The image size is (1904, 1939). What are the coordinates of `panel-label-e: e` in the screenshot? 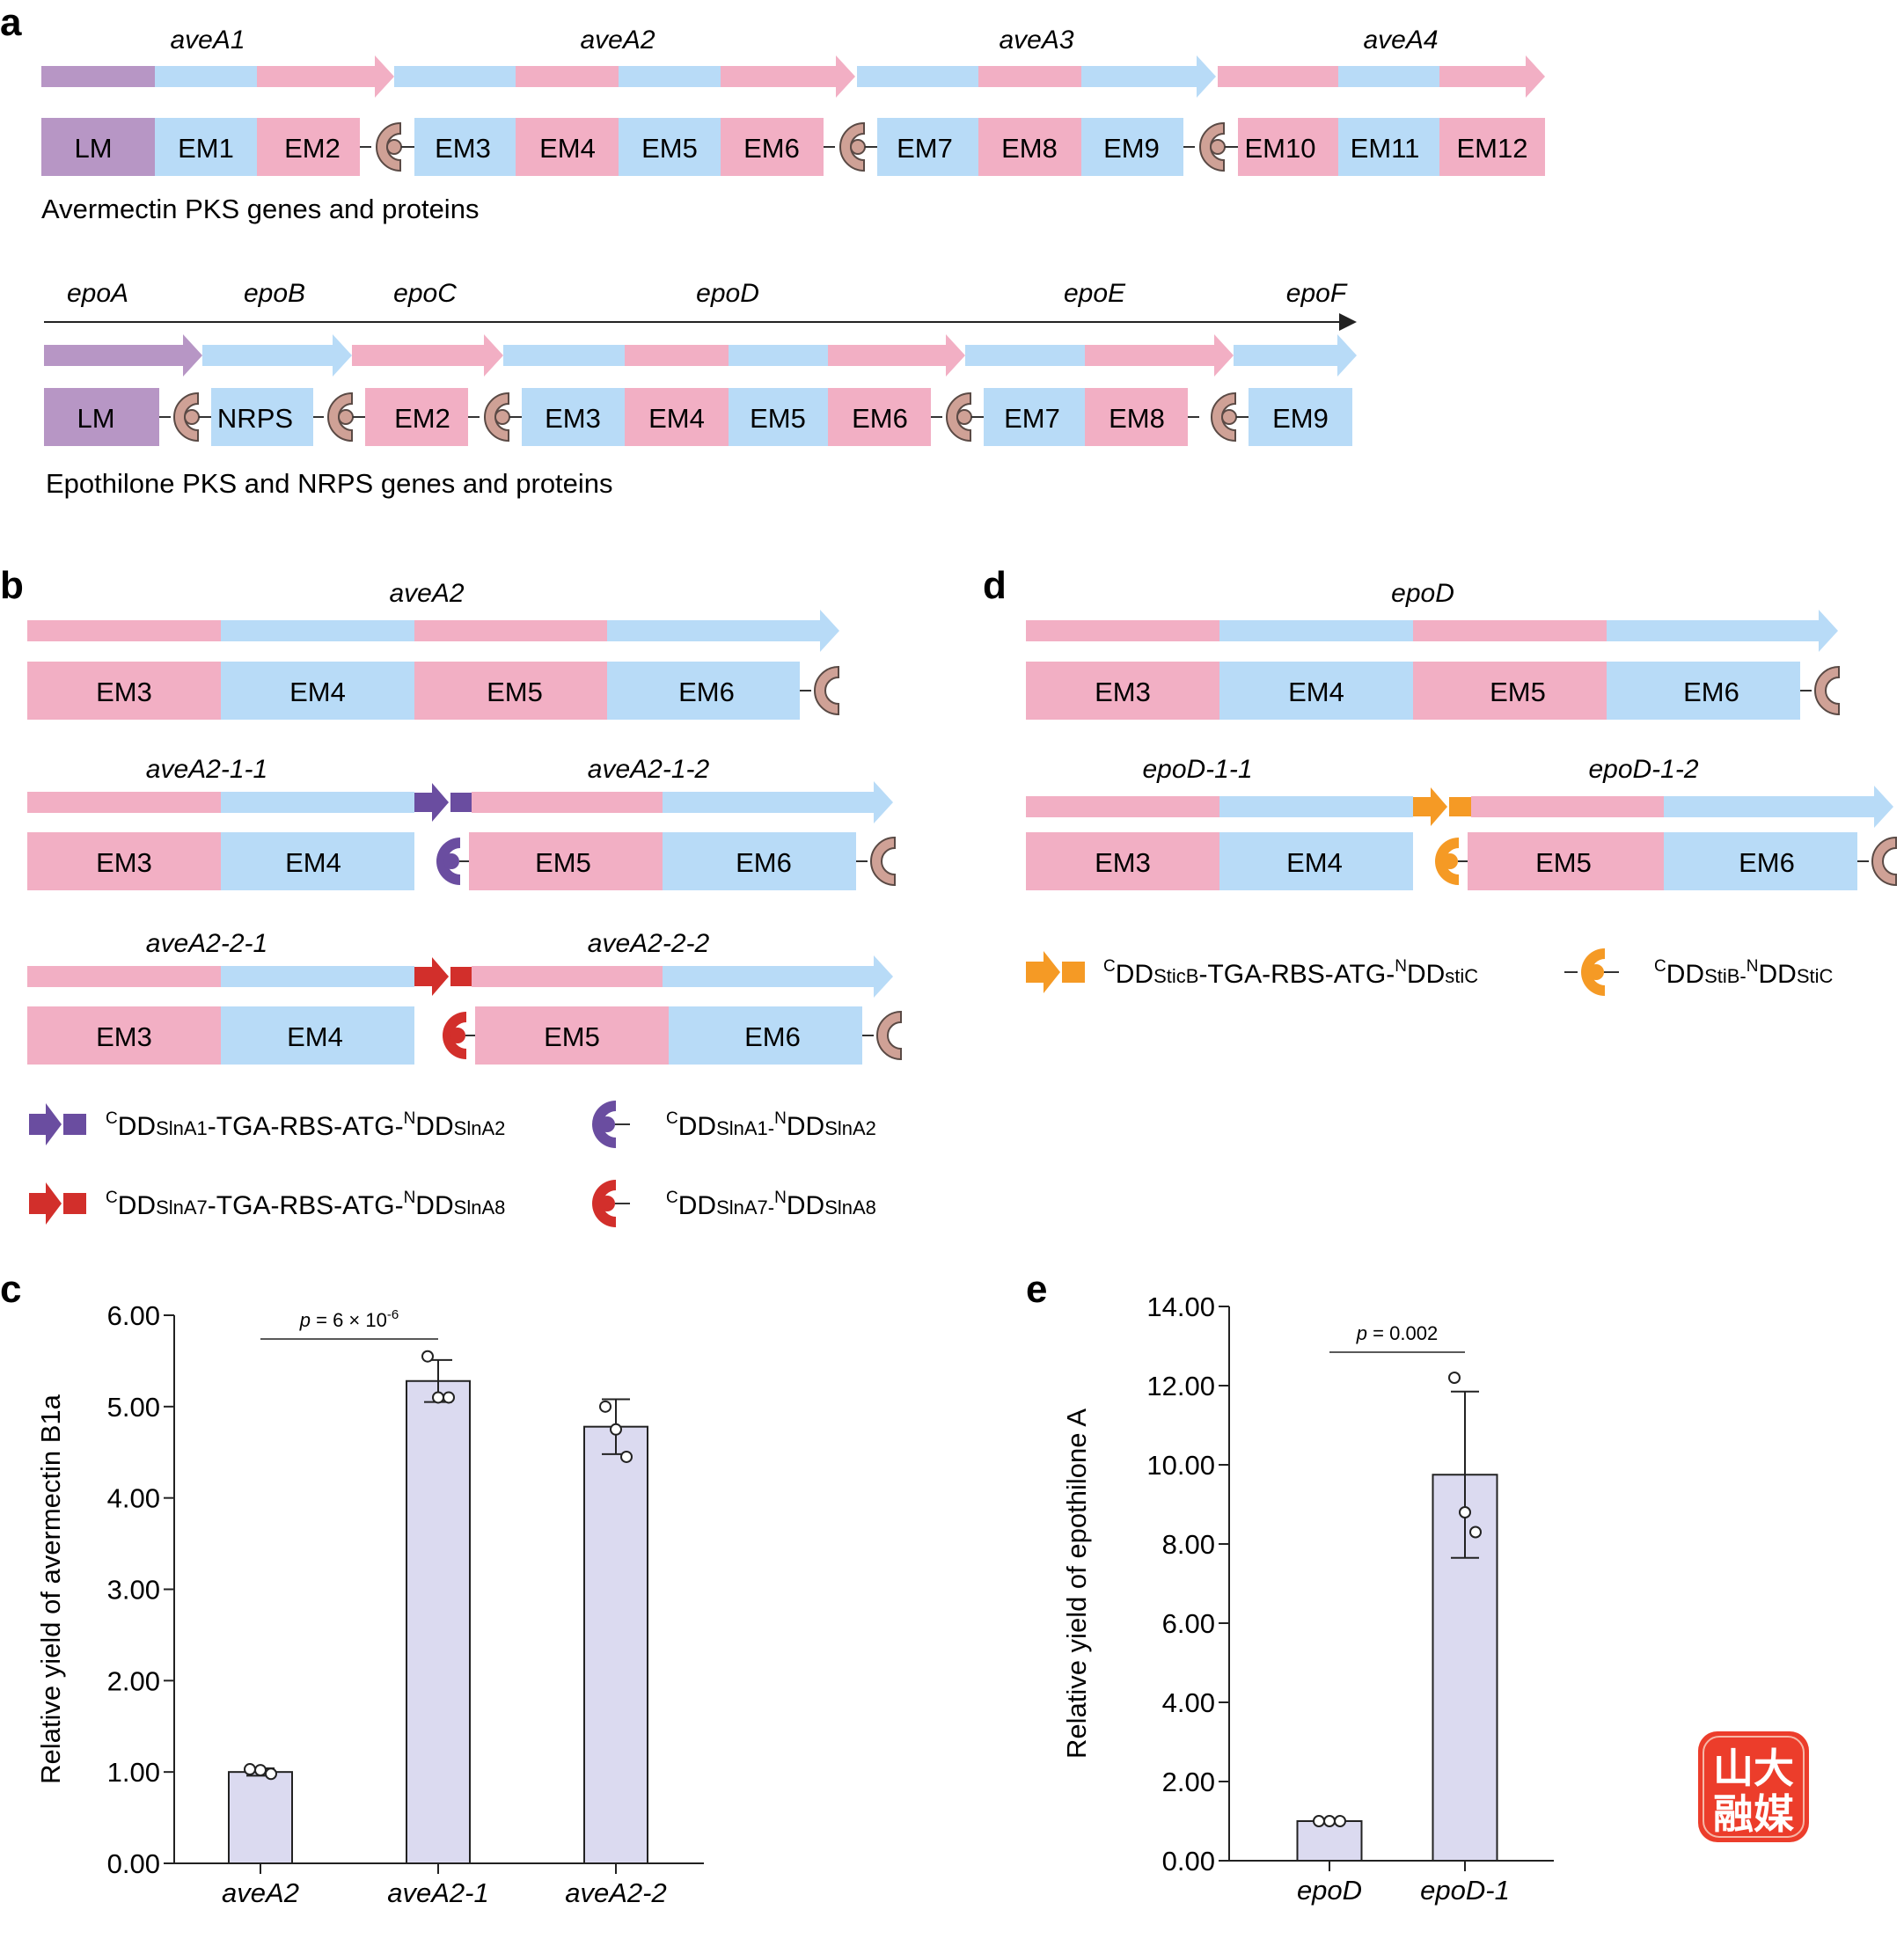 It's located at (1036, 1289).